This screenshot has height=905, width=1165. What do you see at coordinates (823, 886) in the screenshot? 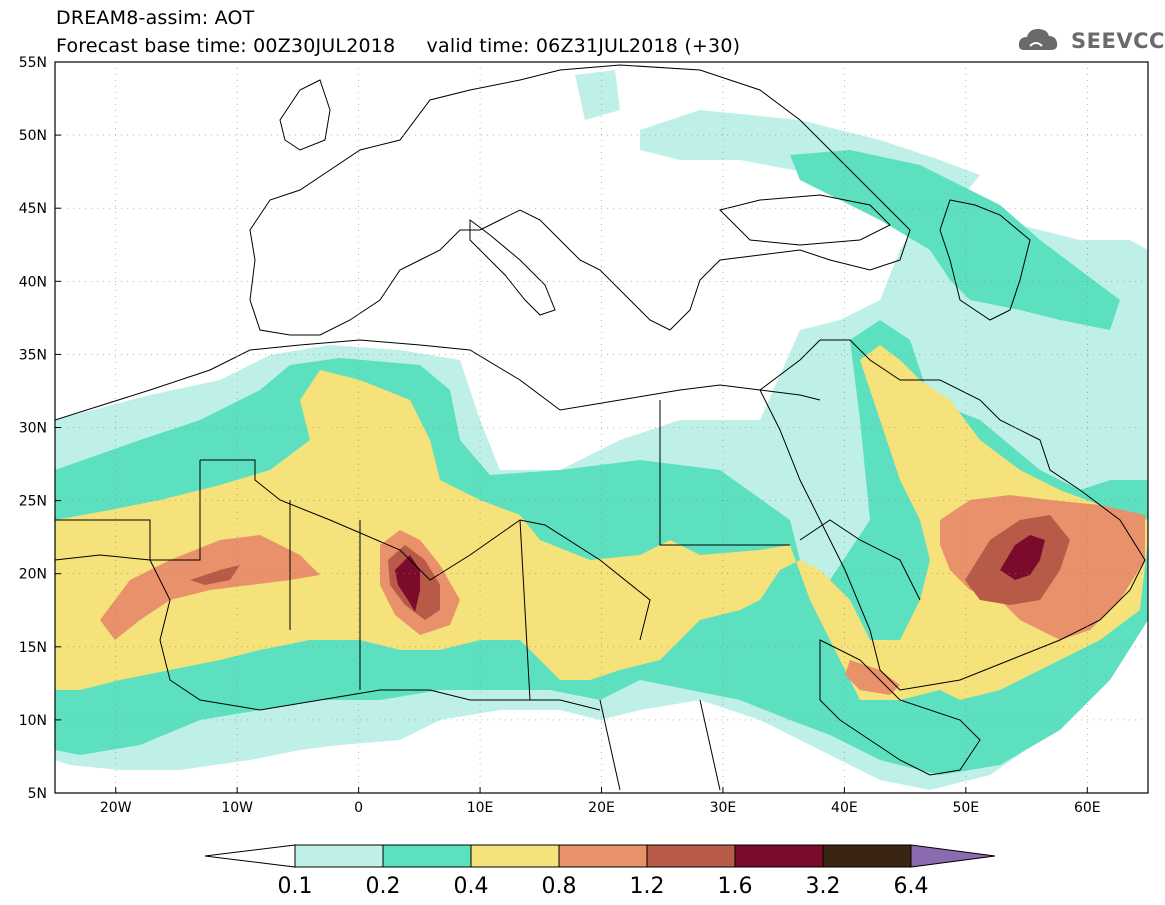
I see `colorbar-level-label: 3.2` at bounding box center [823, 886].